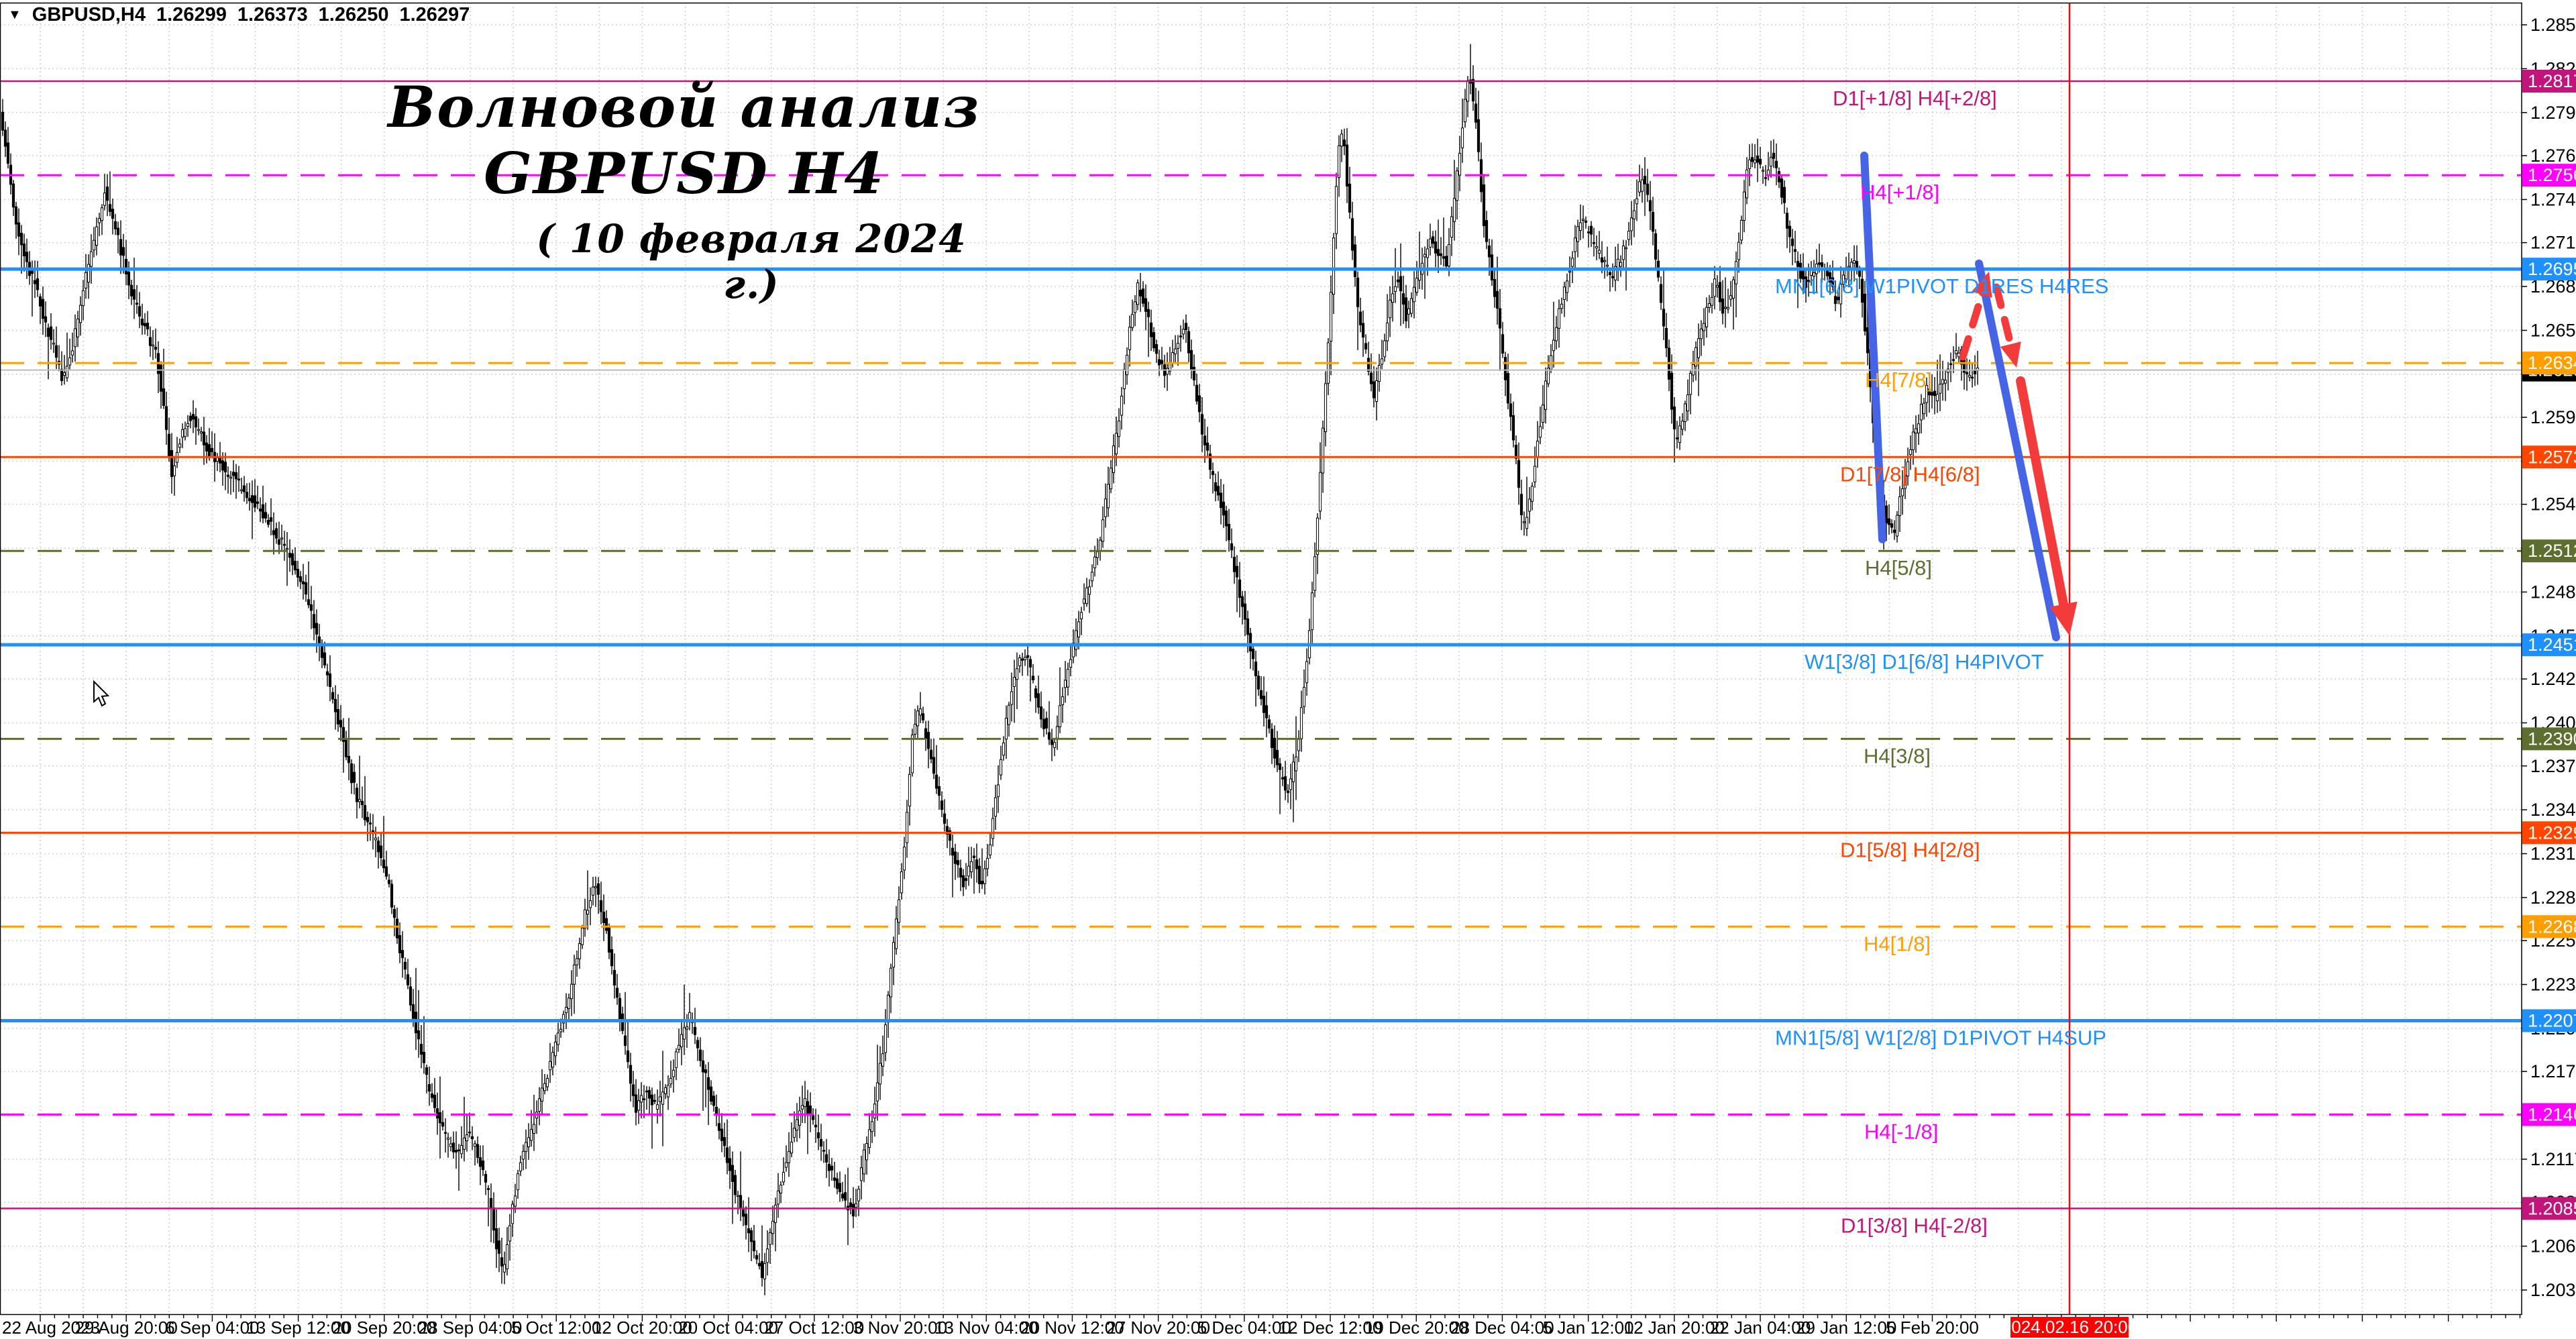 Image resolution: width=2576 pixels, height=1339 pixels. I want to click on level-label: H4[5/8], so click(1898, 568).